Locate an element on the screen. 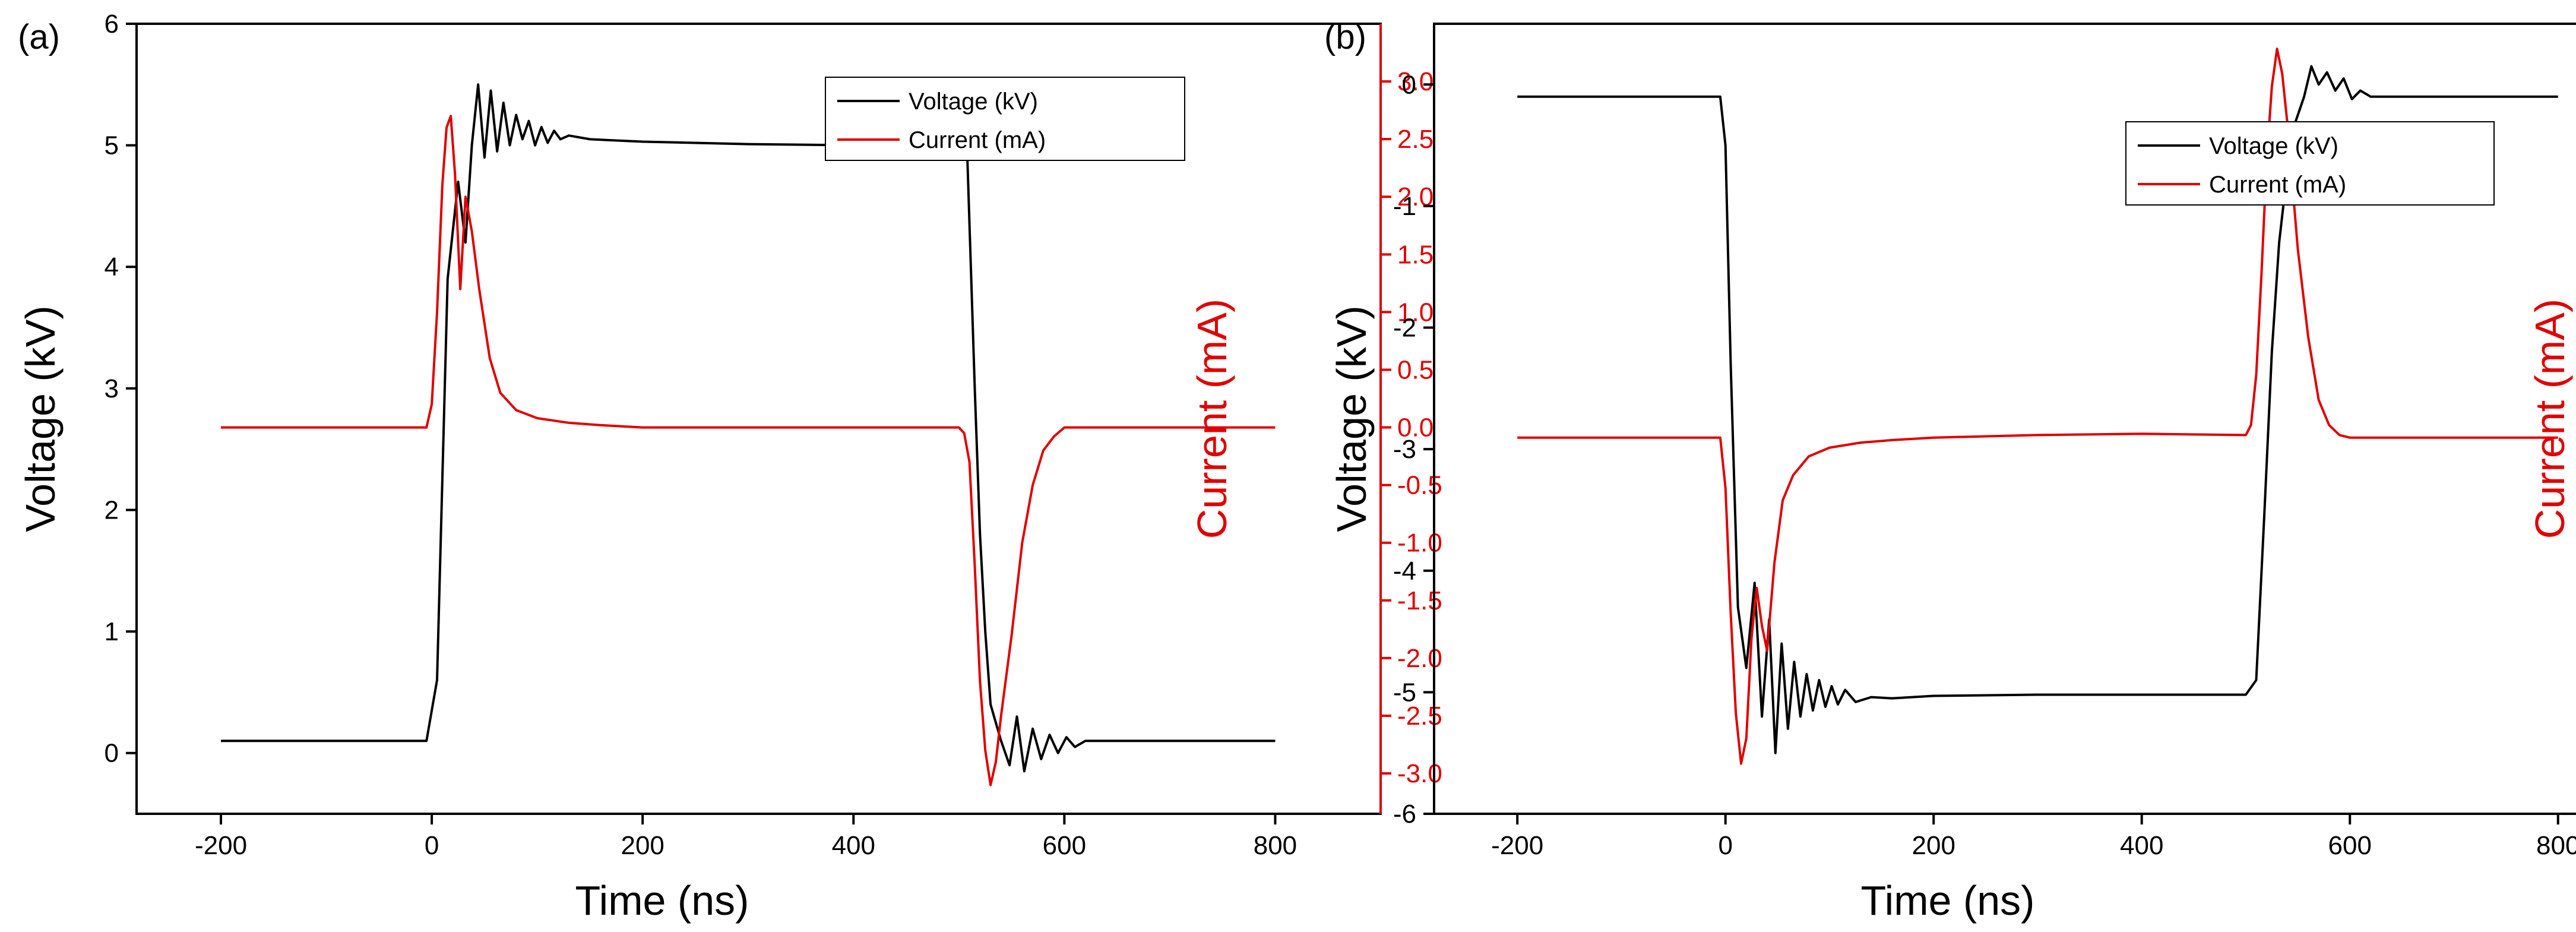  y-left-tick-label: 2 is located at coordinates (112, 510).